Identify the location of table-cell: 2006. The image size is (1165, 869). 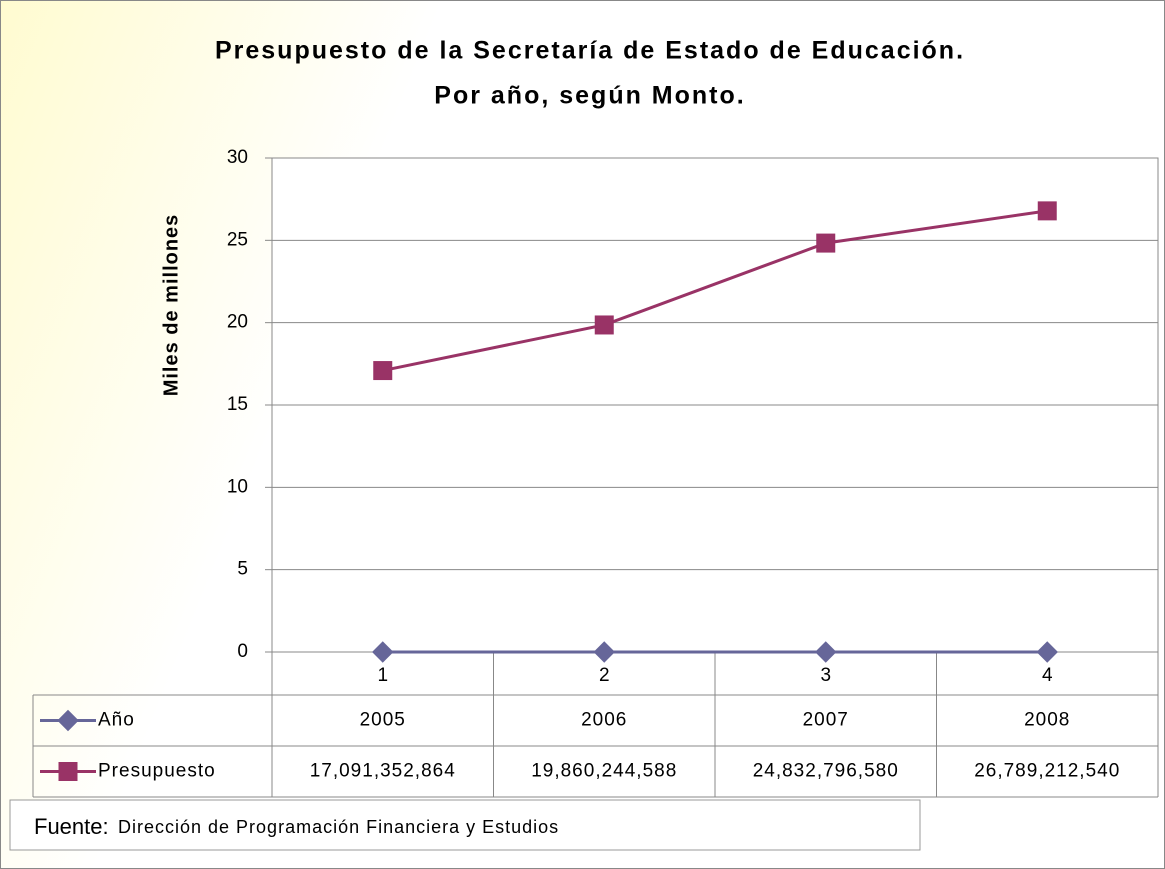
(604, 720).